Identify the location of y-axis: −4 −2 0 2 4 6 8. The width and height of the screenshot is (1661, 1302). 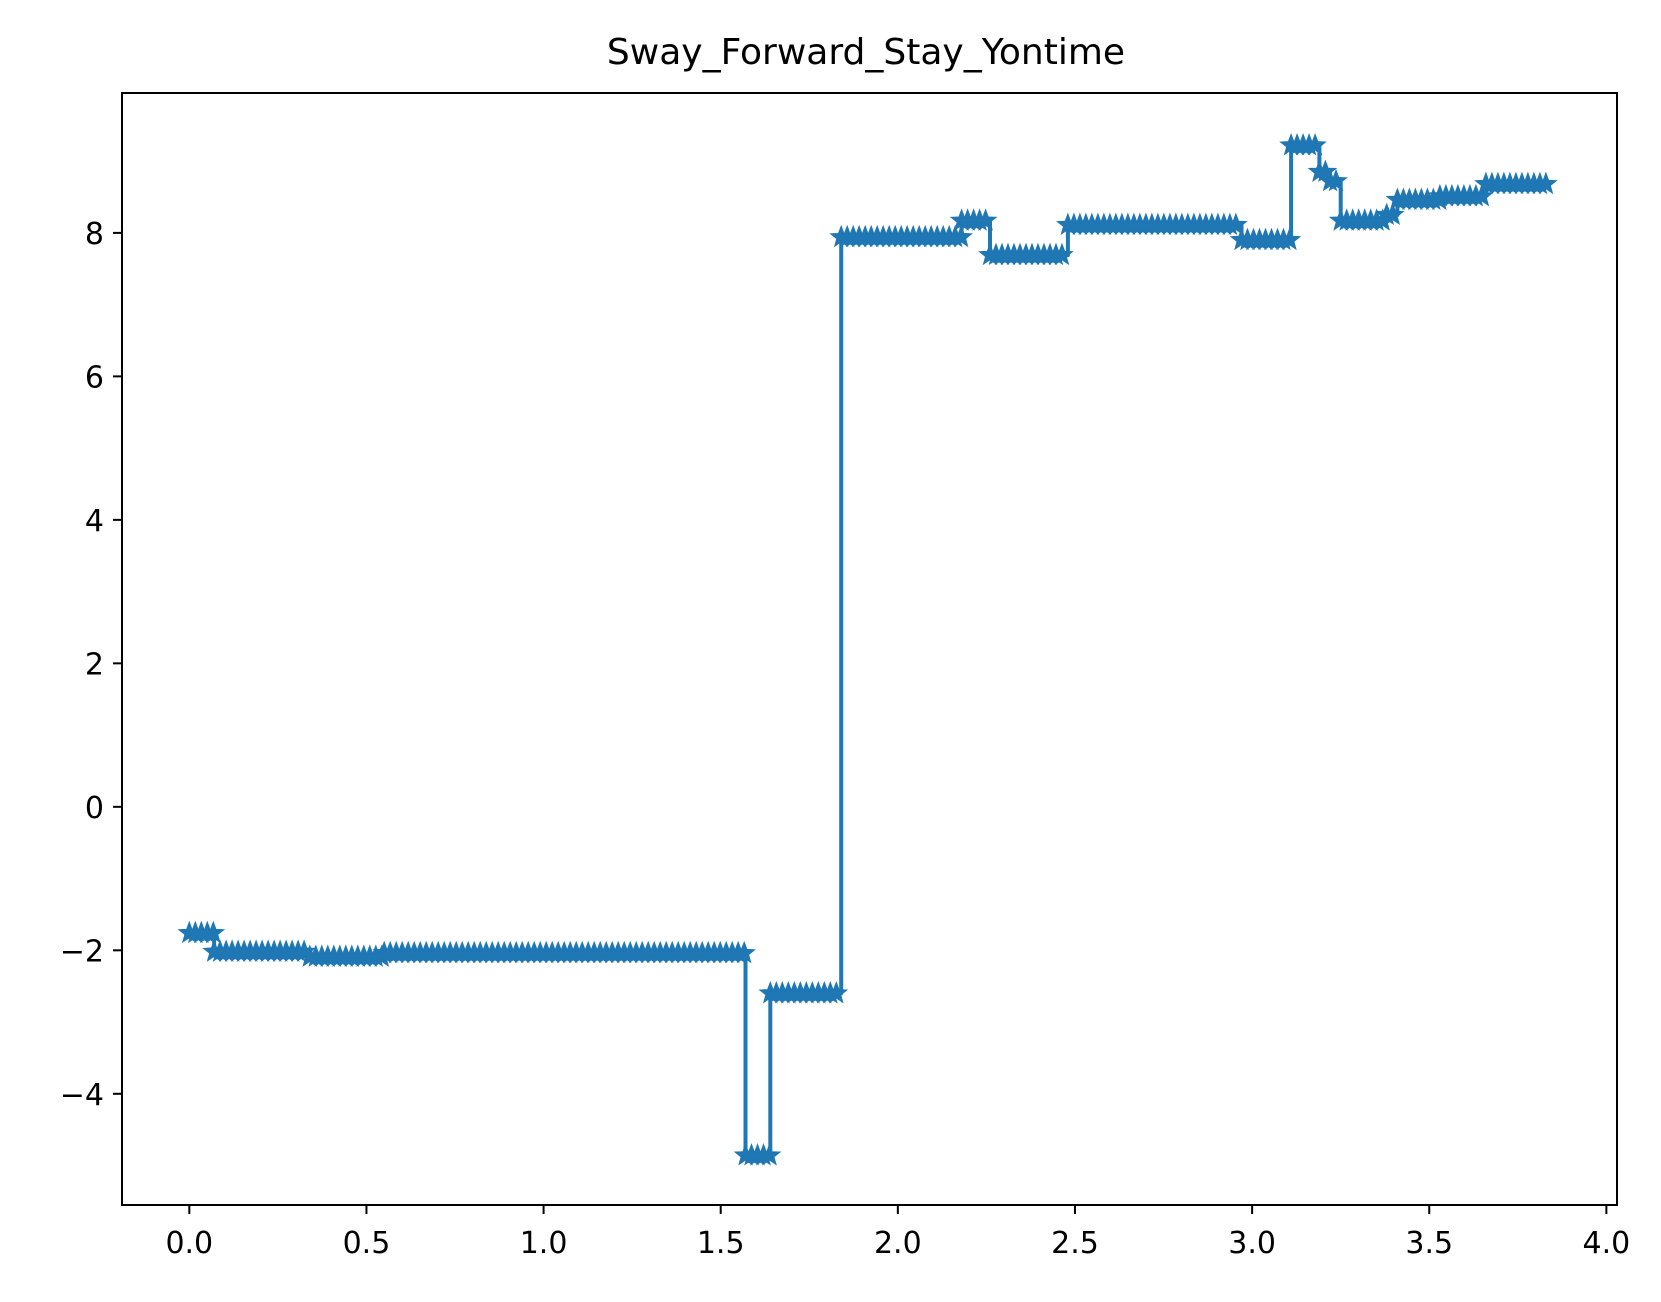
(91, 665).